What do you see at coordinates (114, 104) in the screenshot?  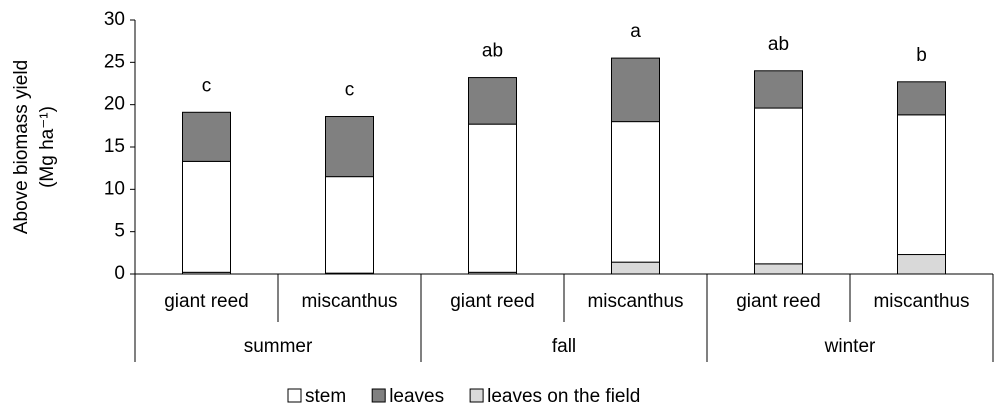 I see `y-tick-label: 20` at bounding box center [114, 104].